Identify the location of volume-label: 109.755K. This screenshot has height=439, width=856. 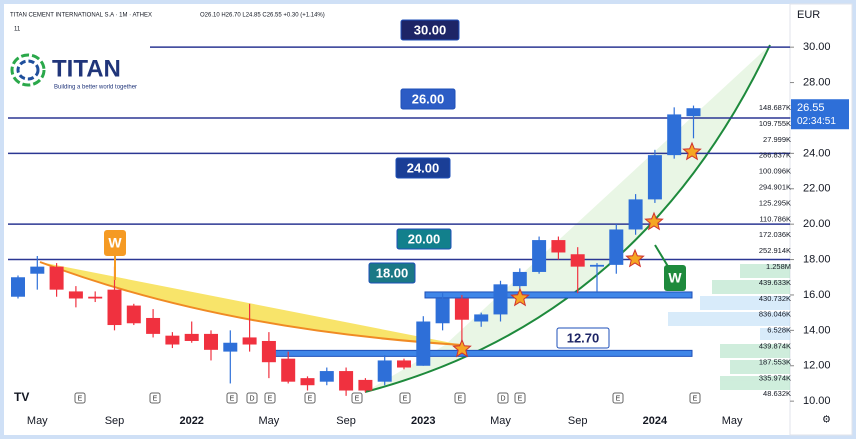
(775, 123).